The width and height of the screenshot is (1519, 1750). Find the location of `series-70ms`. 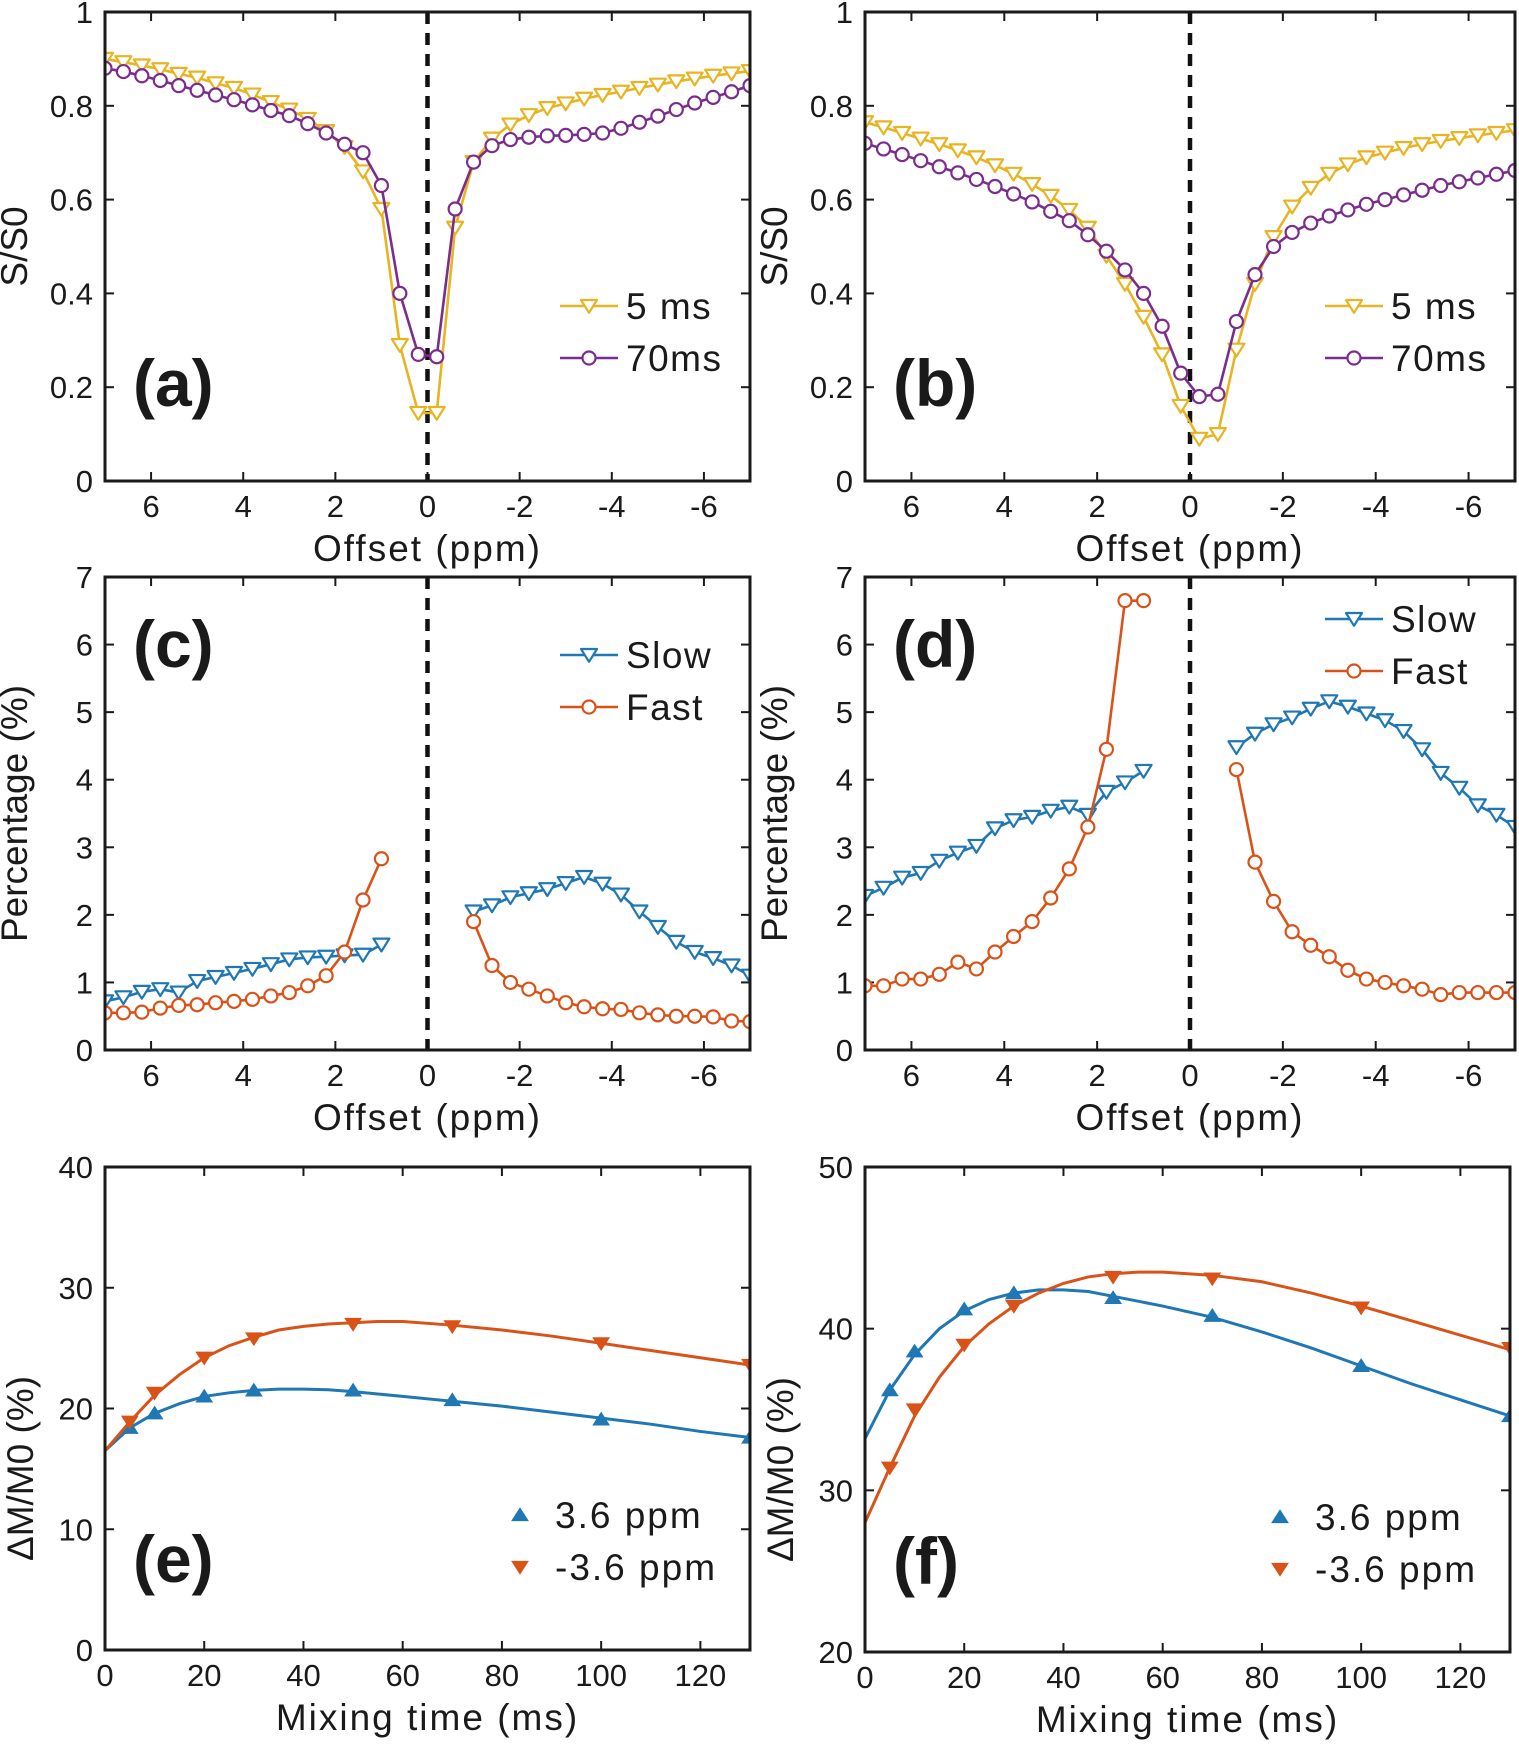

series-70ms is located at coordinates (427, 212).